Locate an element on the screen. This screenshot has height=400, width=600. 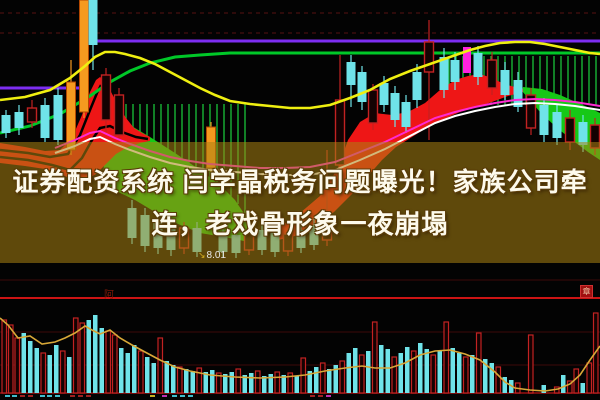
headline-line1: 证券配资系统 闫学晶税务问题曝光！家族公司牵 is located at coordinates (300, 181).